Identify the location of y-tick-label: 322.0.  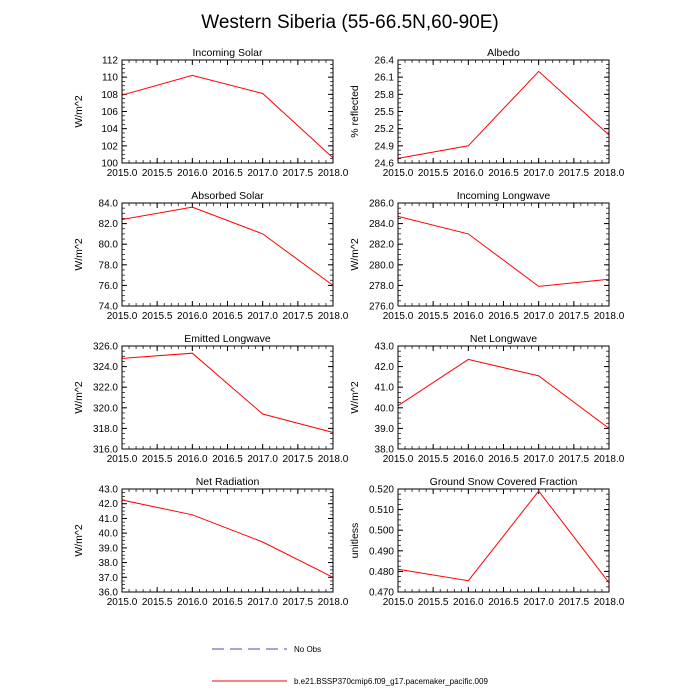
(105, 388).